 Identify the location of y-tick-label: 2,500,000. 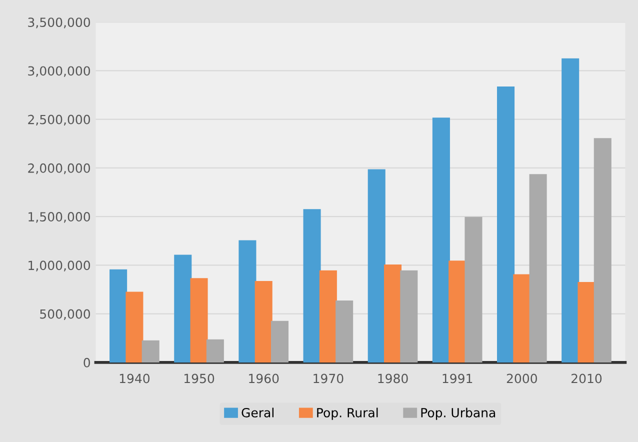
(59, 120).